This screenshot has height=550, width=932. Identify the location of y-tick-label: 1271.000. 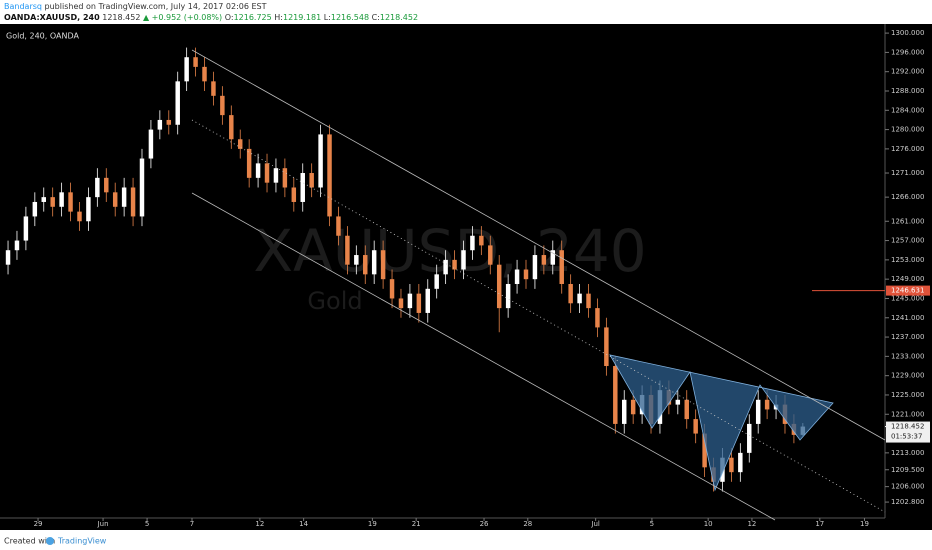
(907, 173).